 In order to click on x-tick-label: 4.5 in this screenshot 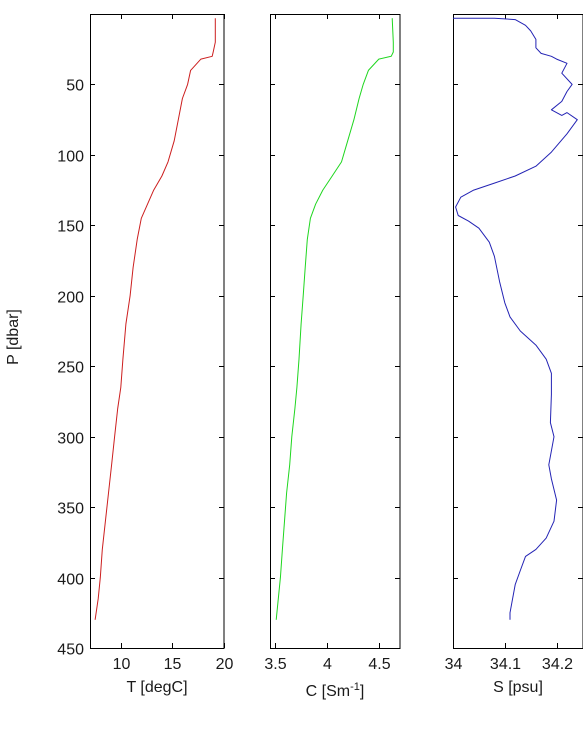, I will do `click(379, 664)`.